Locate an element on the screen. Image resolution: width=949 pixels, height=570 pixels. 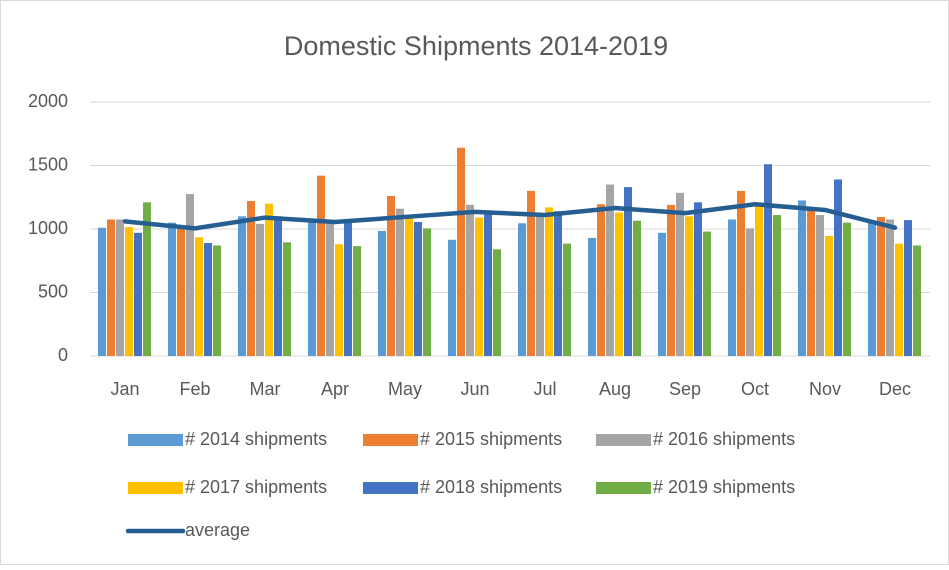
x-tick-label: Jun is located at coordinates (474, 389).